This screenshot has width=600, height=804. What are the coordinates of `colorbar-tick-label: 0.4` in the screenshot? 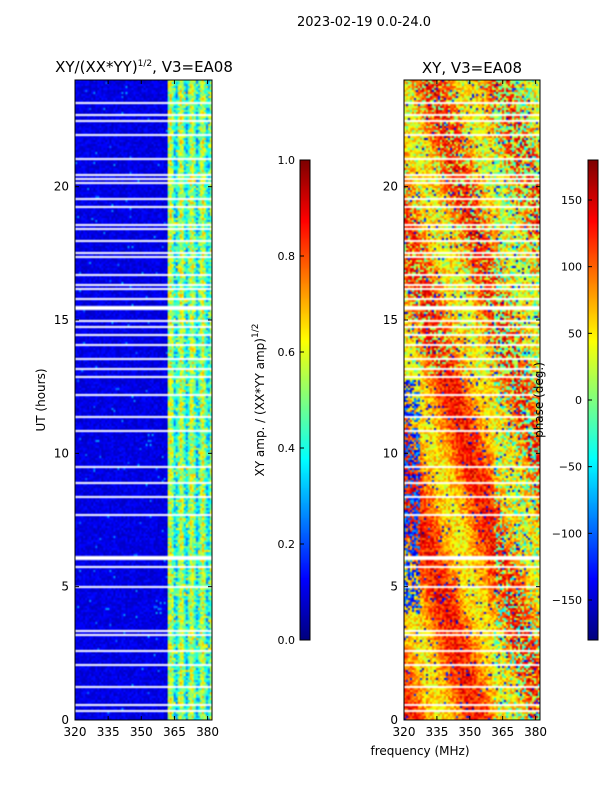 It's located at (287, 448).